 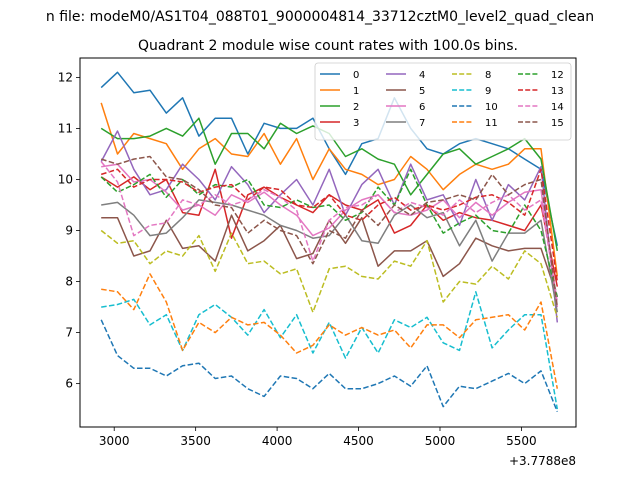 What do you see at coordinates (443, 101) in the screenshot?
I see `legend-box` at bounding box center [443, 101].